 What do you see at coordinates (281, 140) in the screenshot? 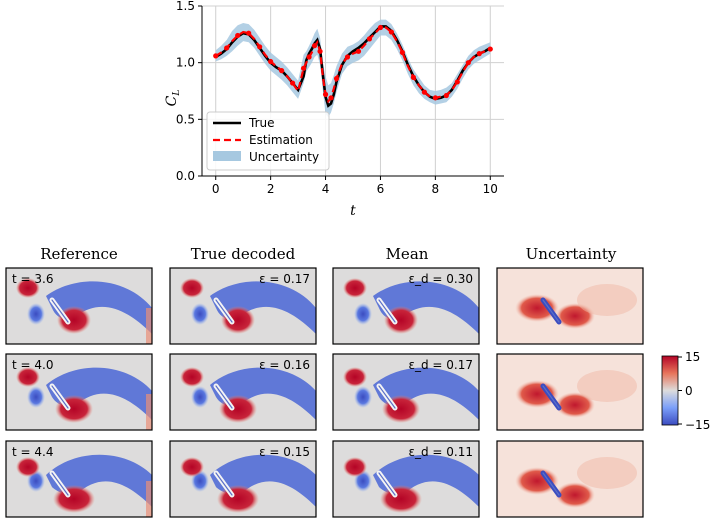
I see `legend-estimation-label: Estimation` at bounding box center [281, 140].